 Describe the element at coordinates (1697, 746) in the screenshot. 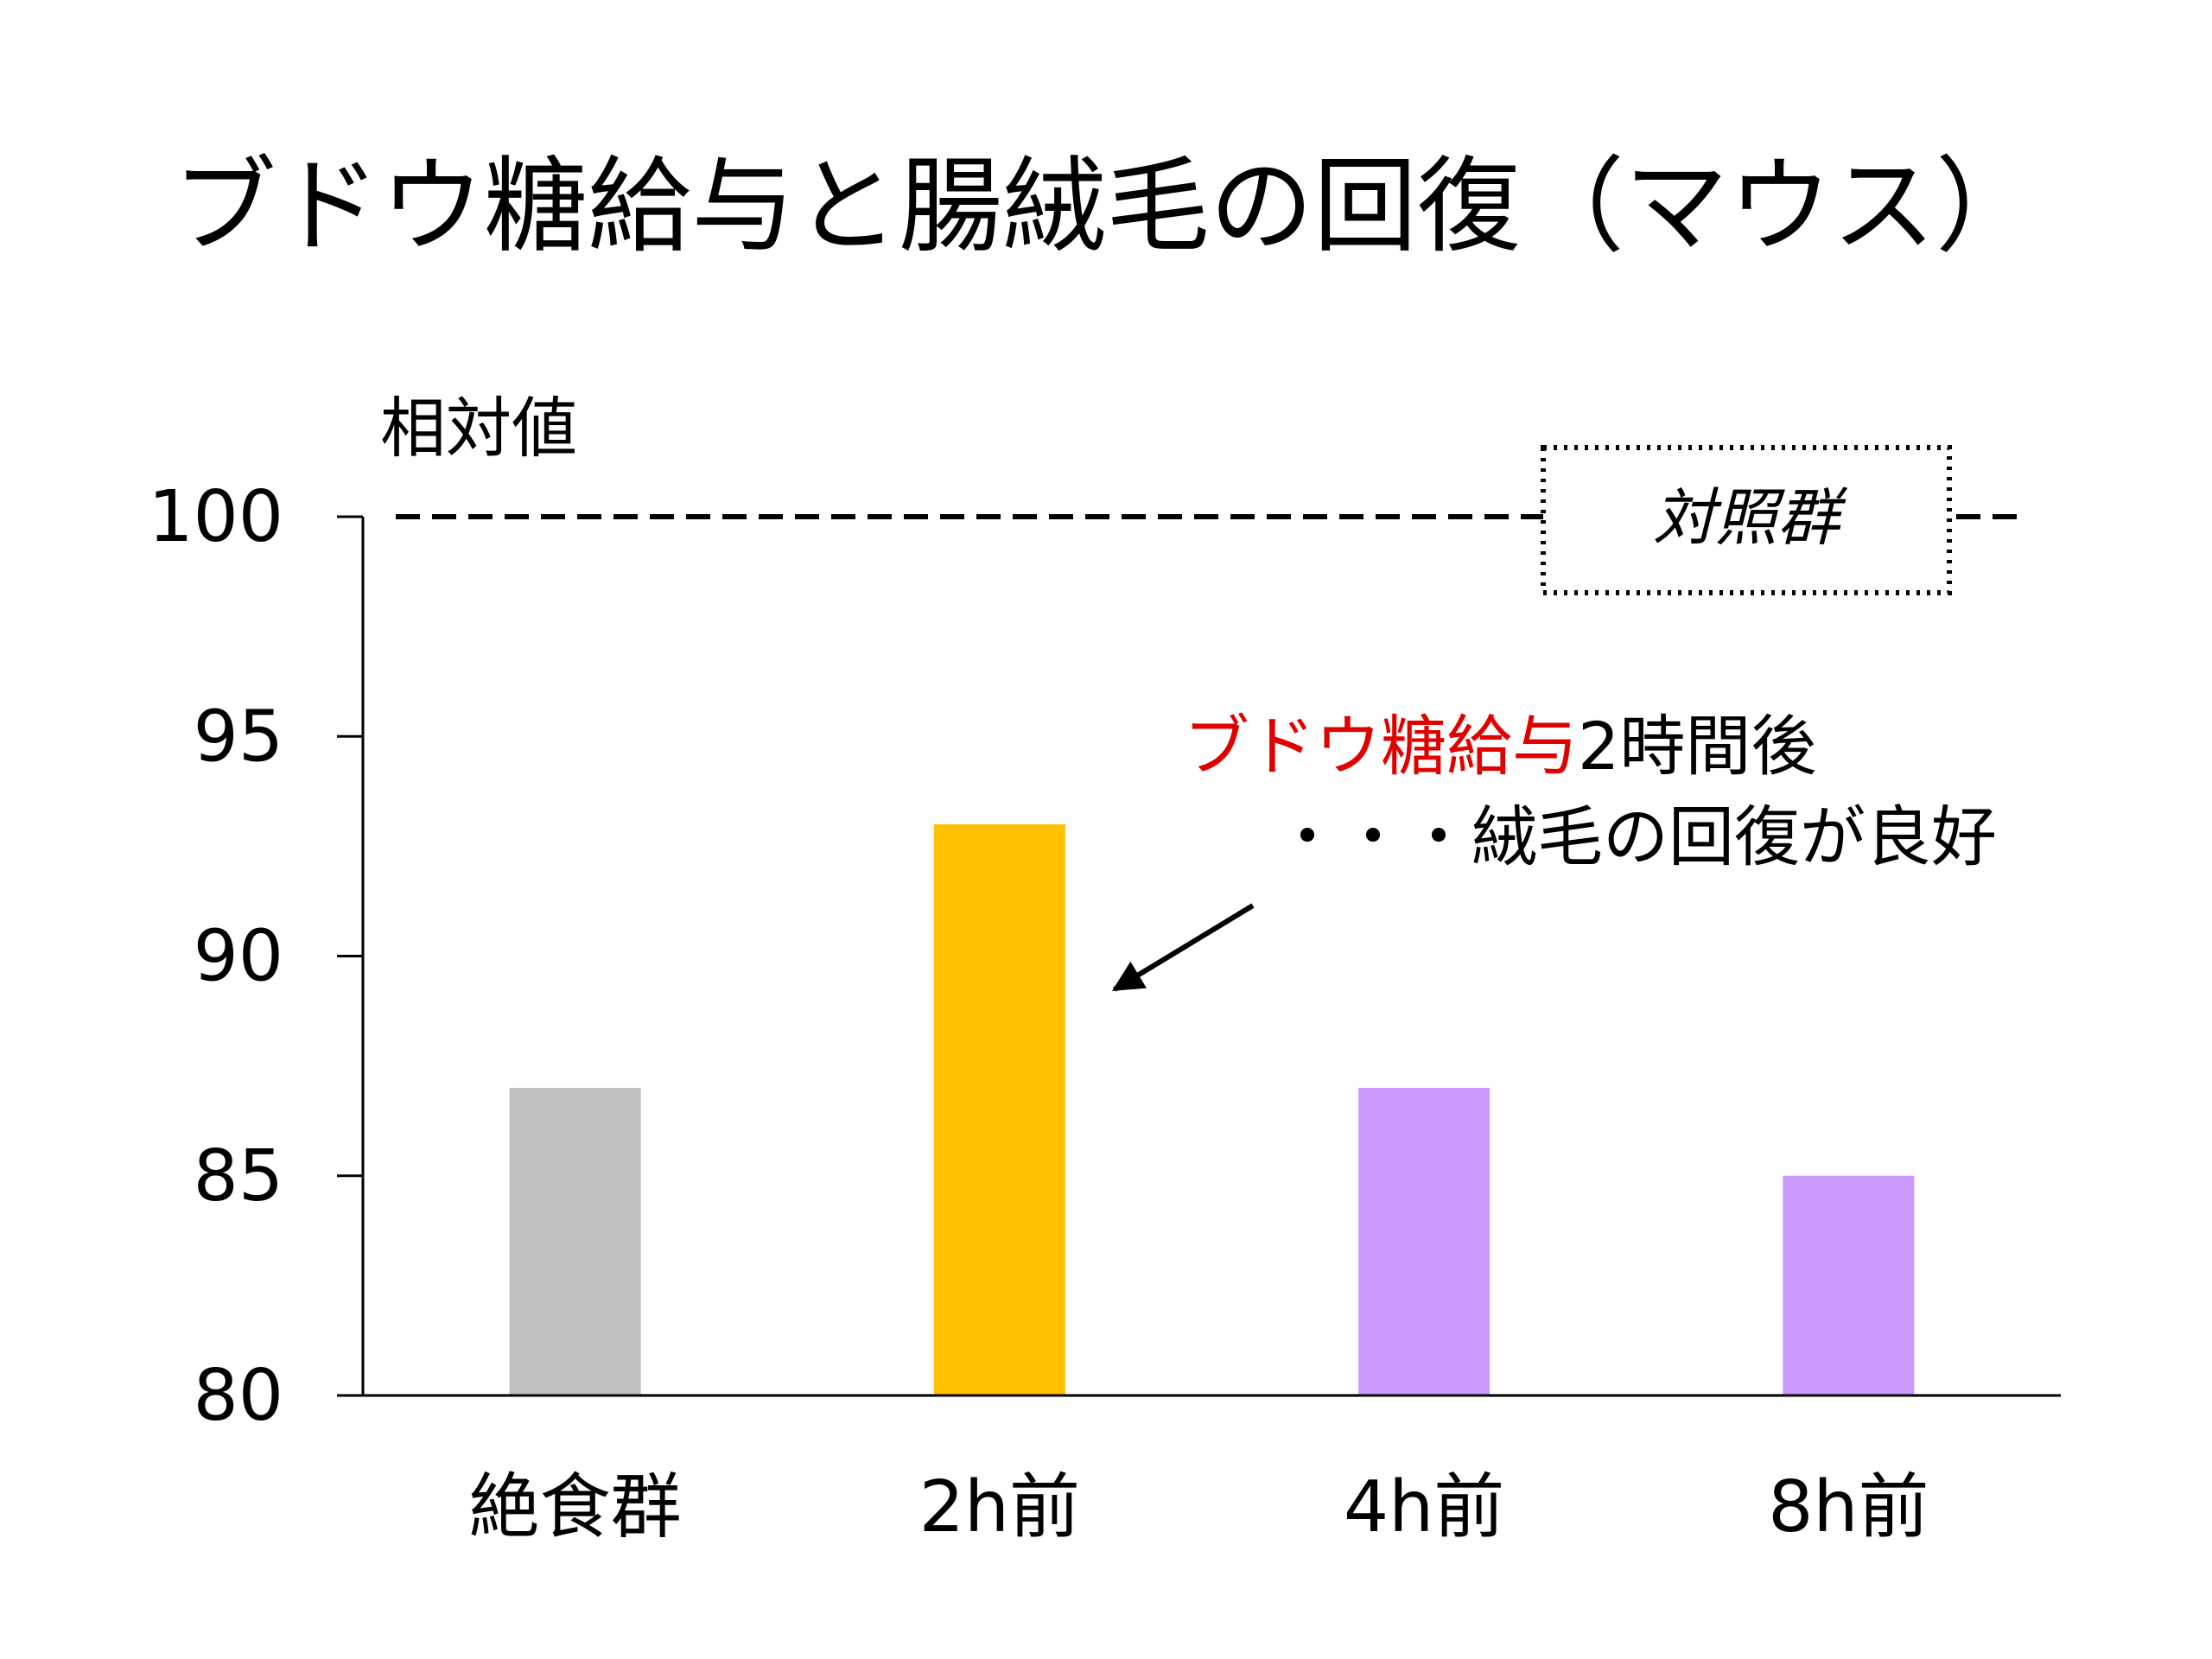

I see `annotation-line-1-rest: 2時間後` at that location.